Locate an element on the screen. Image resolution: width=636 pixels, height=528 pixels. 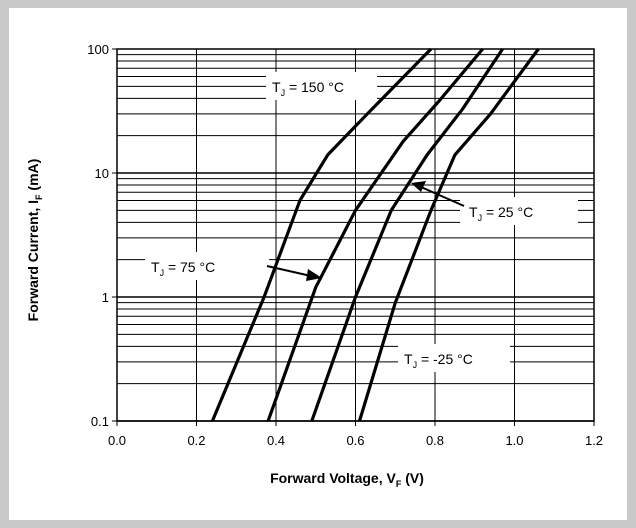
x-tick-label: 0.2 is located at coordinates (196, 440).